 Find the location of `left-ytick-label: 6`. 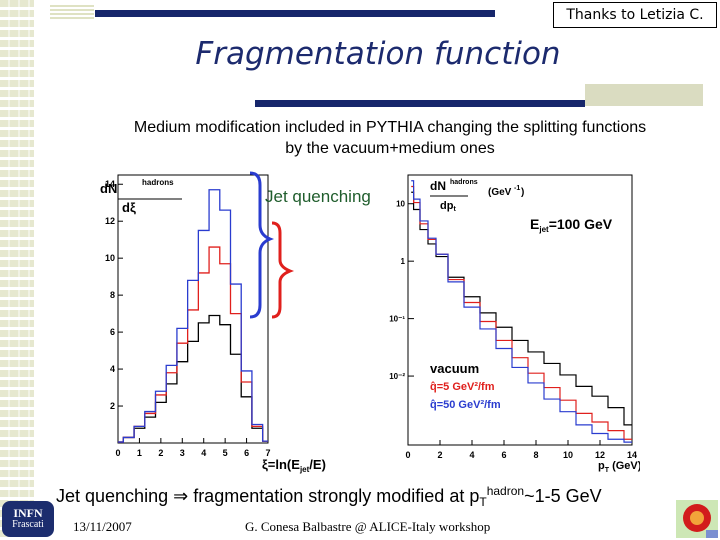

left-ytick-label: 6 is located at coordinates (112, 332).